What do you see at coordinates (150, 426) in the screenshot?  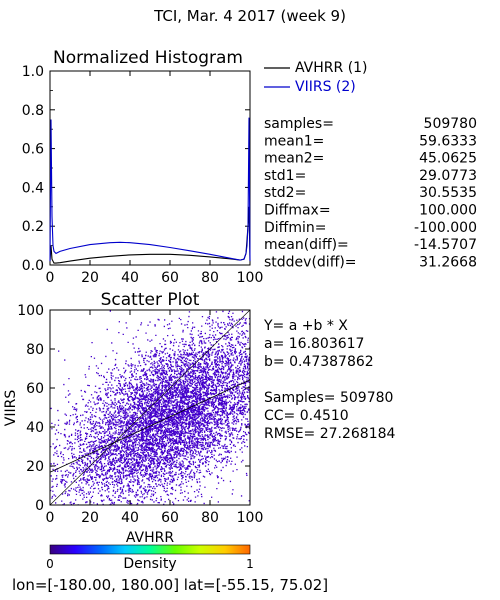 I see `regression-line` at bounding box center [150, 426].